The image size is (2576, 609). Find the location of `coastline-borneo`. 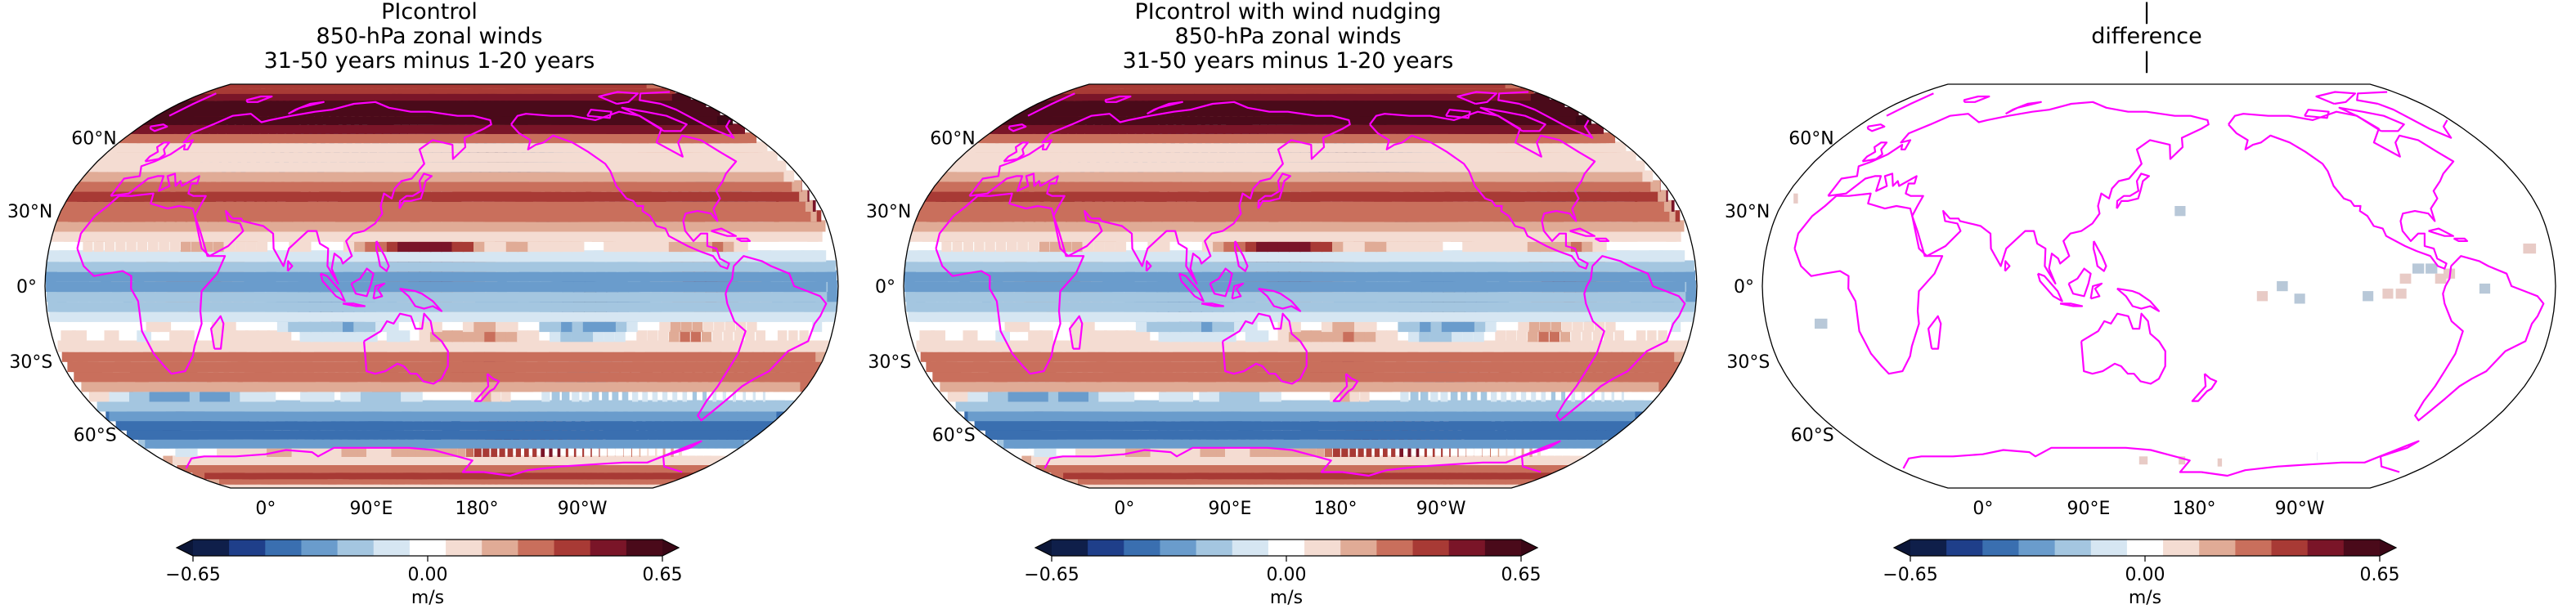

coastline-borneo is located at coordinates (362, 282).